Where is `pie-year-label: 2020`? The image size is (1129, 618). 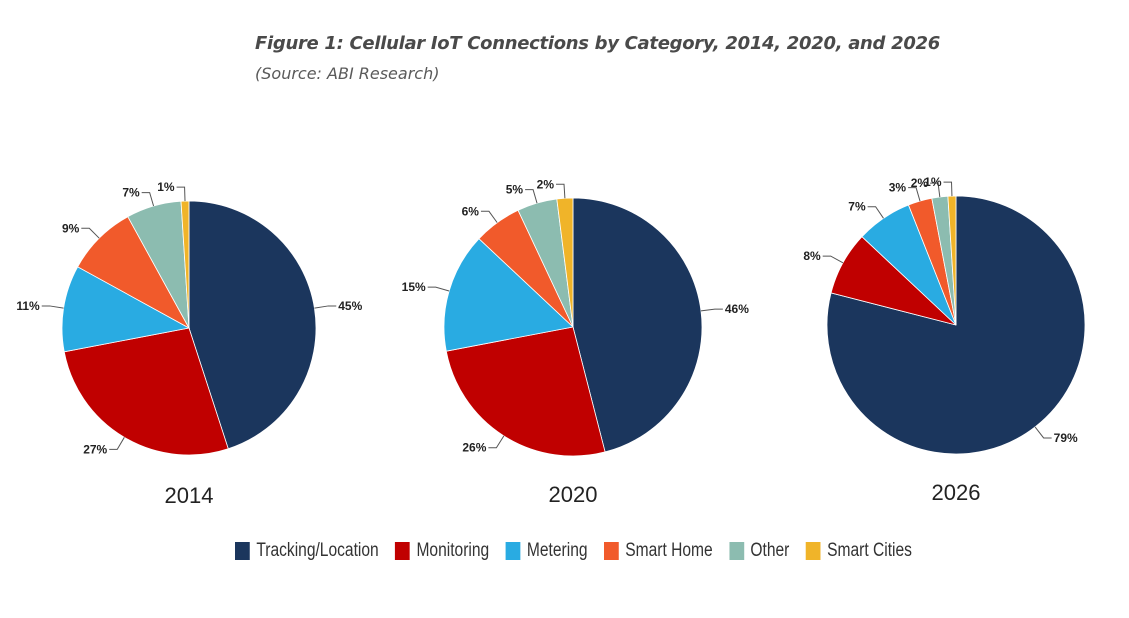
pie-year-label: 2020 is located at coordinates (573, 494).